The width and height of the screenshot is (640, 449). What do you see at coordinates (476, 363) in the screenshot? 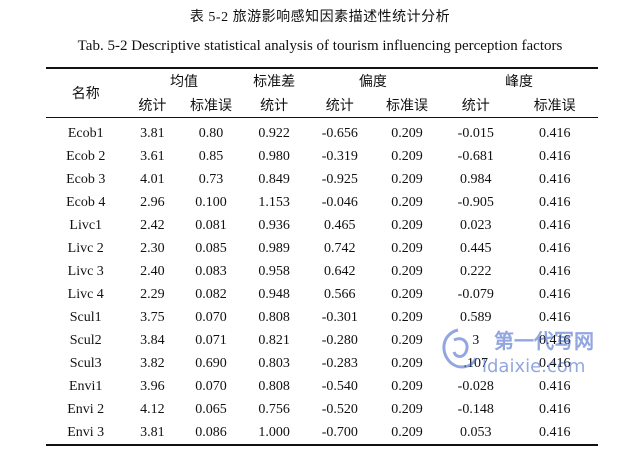
I see `cell-kurt-stat: .107` at bounding box center [476, 363].